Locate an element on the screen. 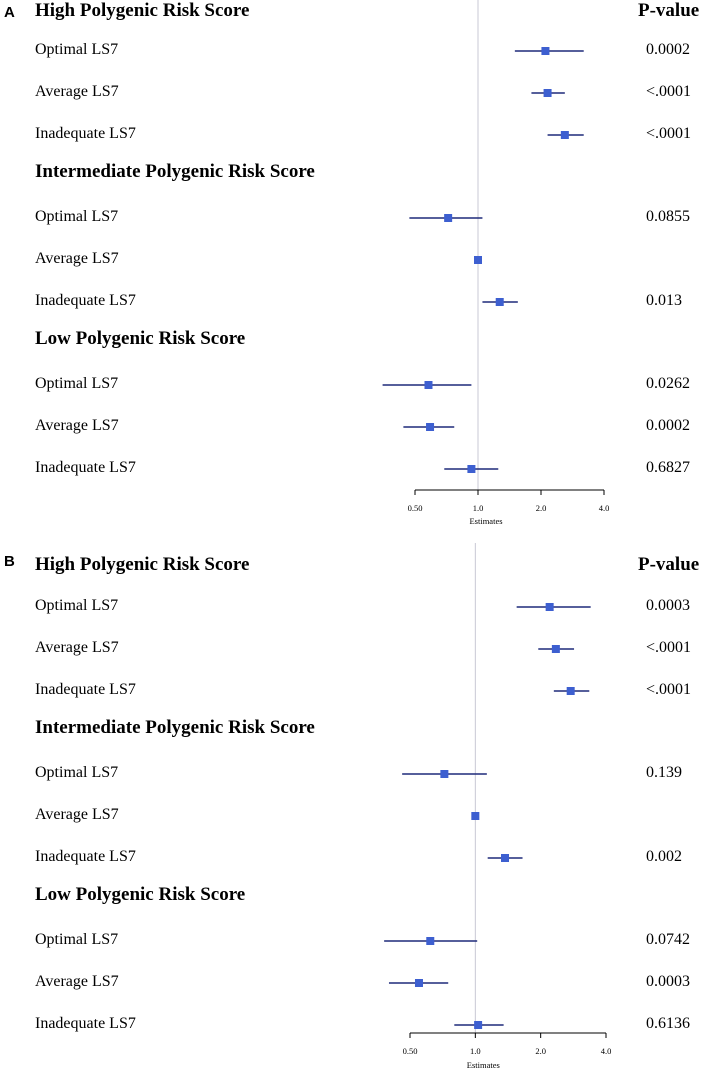  panel-label: B is located at coordinates (9, 561).